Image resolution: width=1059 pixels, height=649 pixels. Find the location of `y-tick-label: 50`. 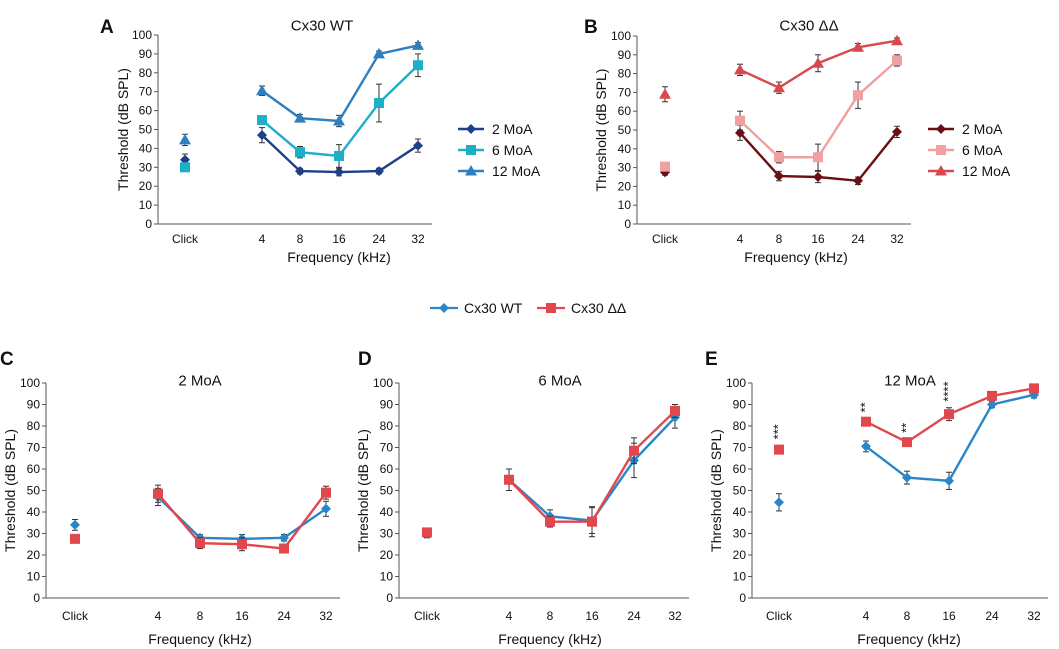

y-tick-label: 50 is located at coordinates (146, 130).